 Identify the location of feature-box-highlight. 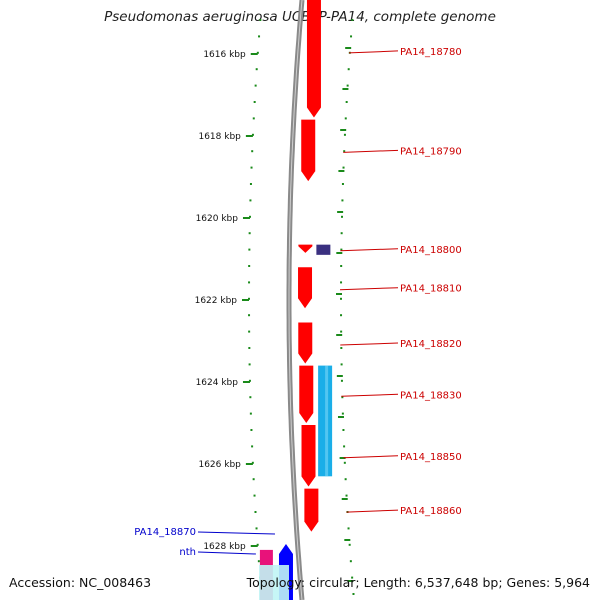
(327, 421).